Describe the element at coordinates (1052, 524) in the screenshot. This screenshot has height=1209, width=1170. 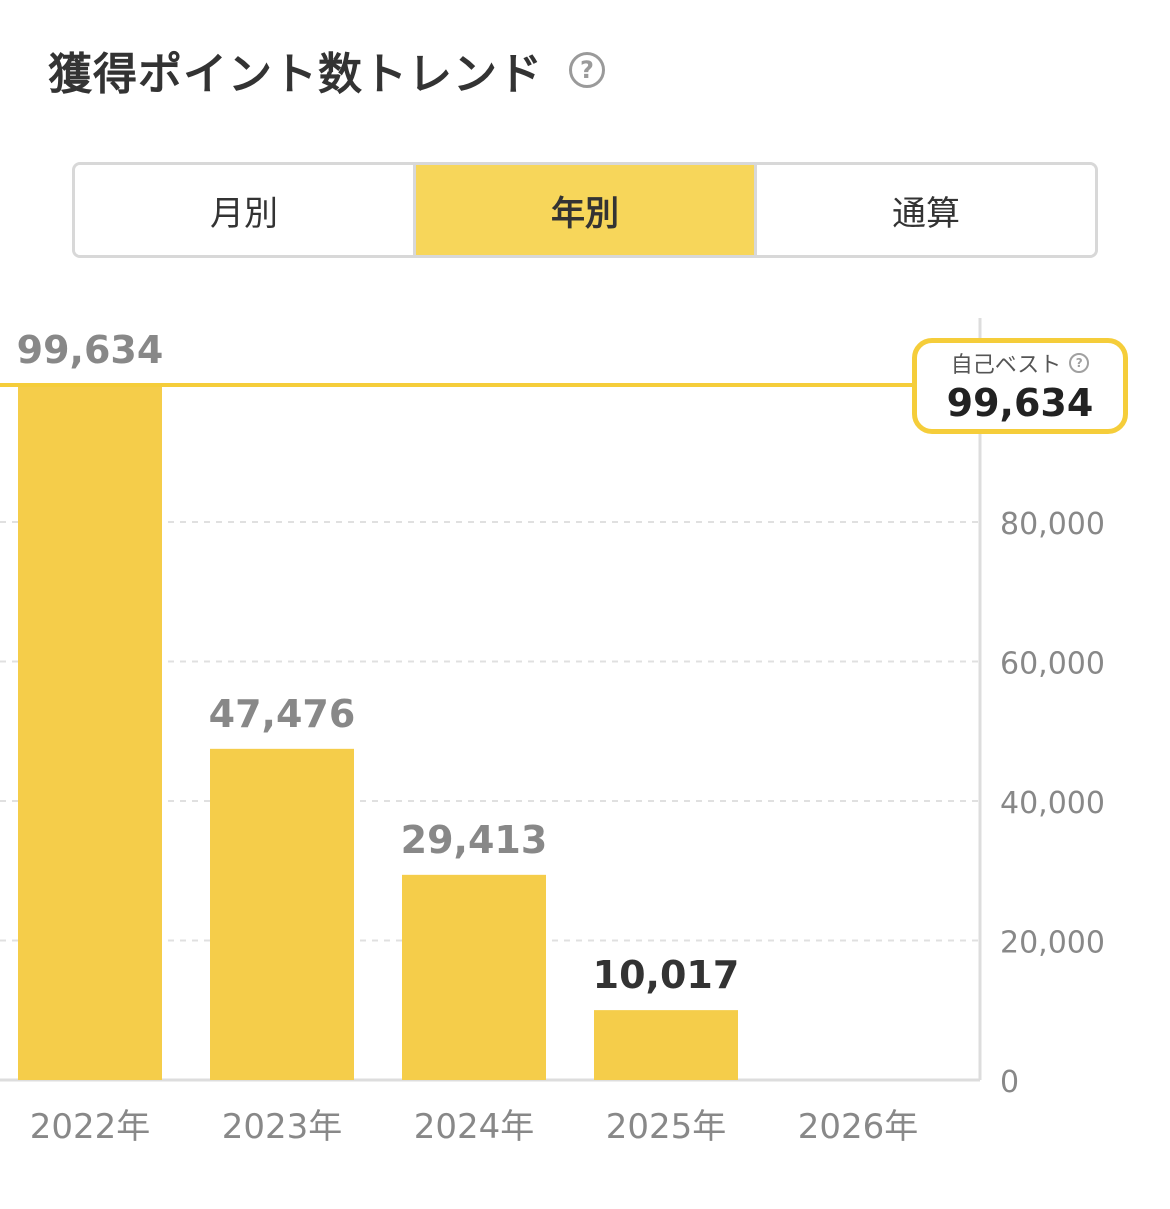
I see `y-tick-label: 80,000` at that location.